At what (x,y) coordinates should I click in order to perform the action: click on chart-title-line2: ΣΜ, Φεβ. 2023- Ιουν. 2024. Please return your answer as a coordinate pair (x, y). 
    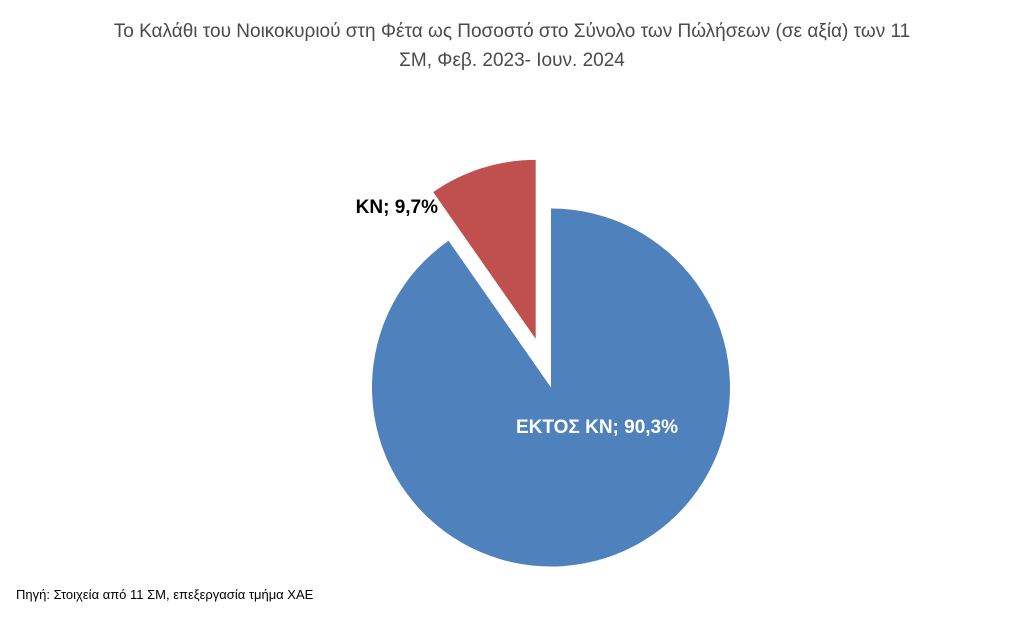
    Looking at the image, I should click on (512, 60).